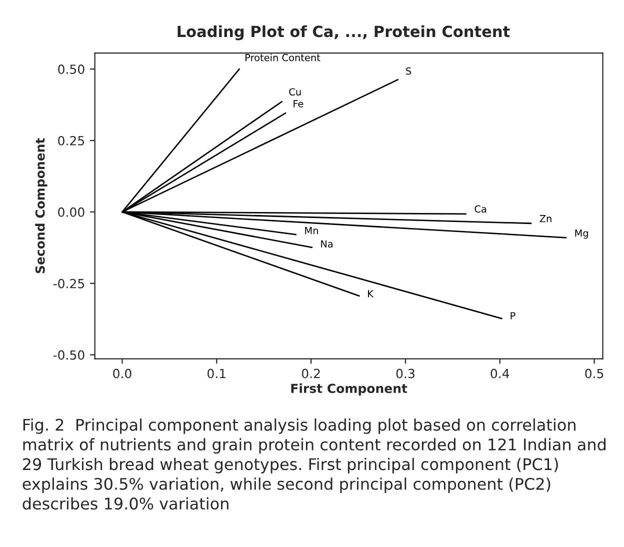 Image resolution: width=624 pixels, height=547 pixels. Describe the element at coordinates (349, 389) in the screenshot. I see `x-axis-title: First Component` at that location.